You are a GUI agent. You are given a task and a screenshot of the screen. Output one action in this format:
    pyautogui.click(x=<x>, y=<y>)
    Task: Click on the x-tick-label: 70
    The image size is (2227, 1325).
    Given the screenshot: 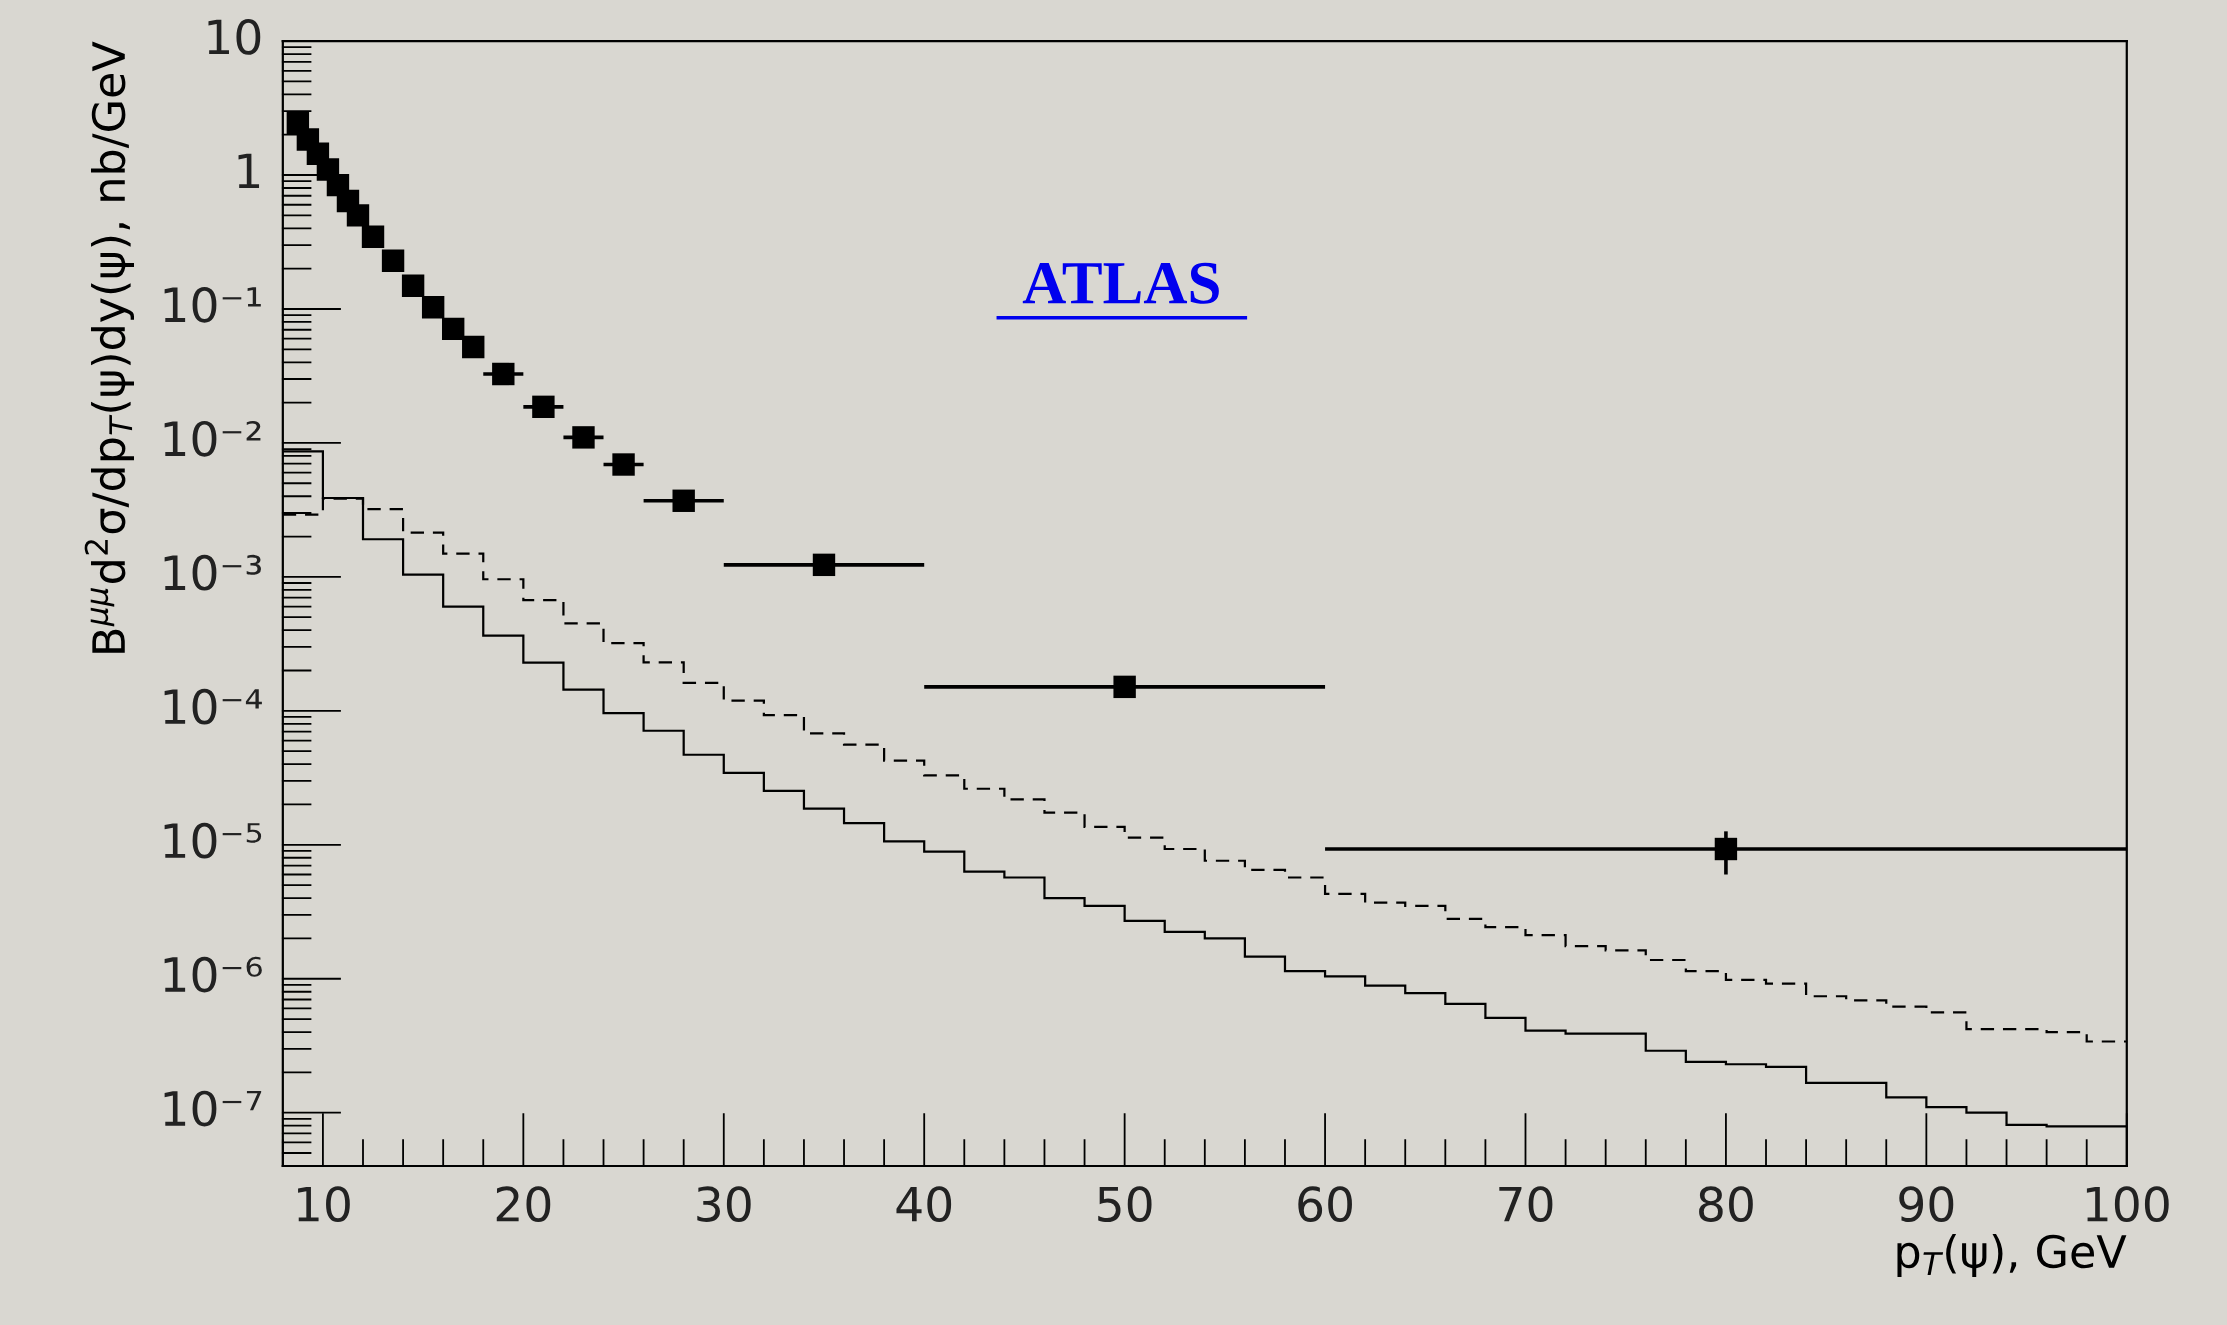 What is the action you would take?
    pyautogui.click(x=1526, y=1204)
    